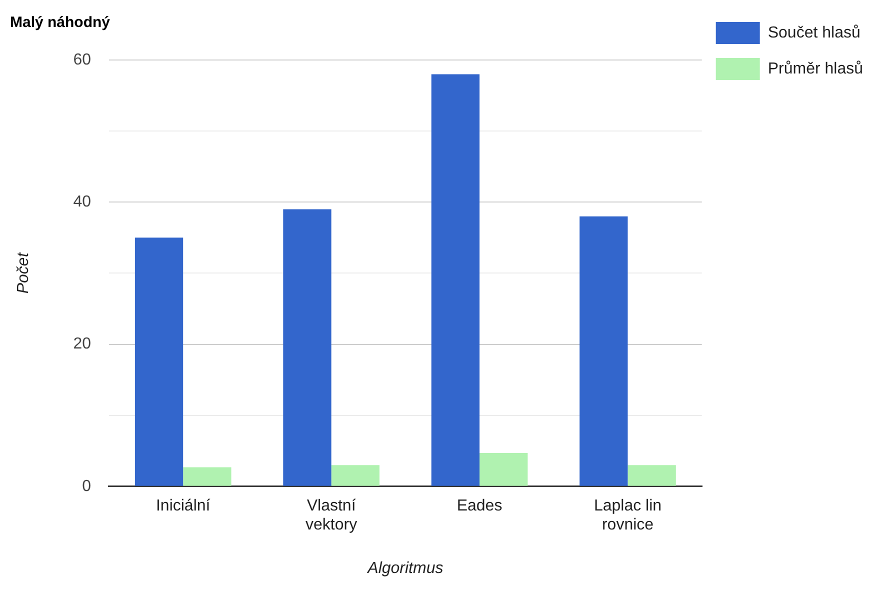 This screenshot has height=590, width=883. What do you see at coordinates (405, 568) in the screenshot?
I see `x-axis-title: Algoritmus` at bounding box center [405, 568].